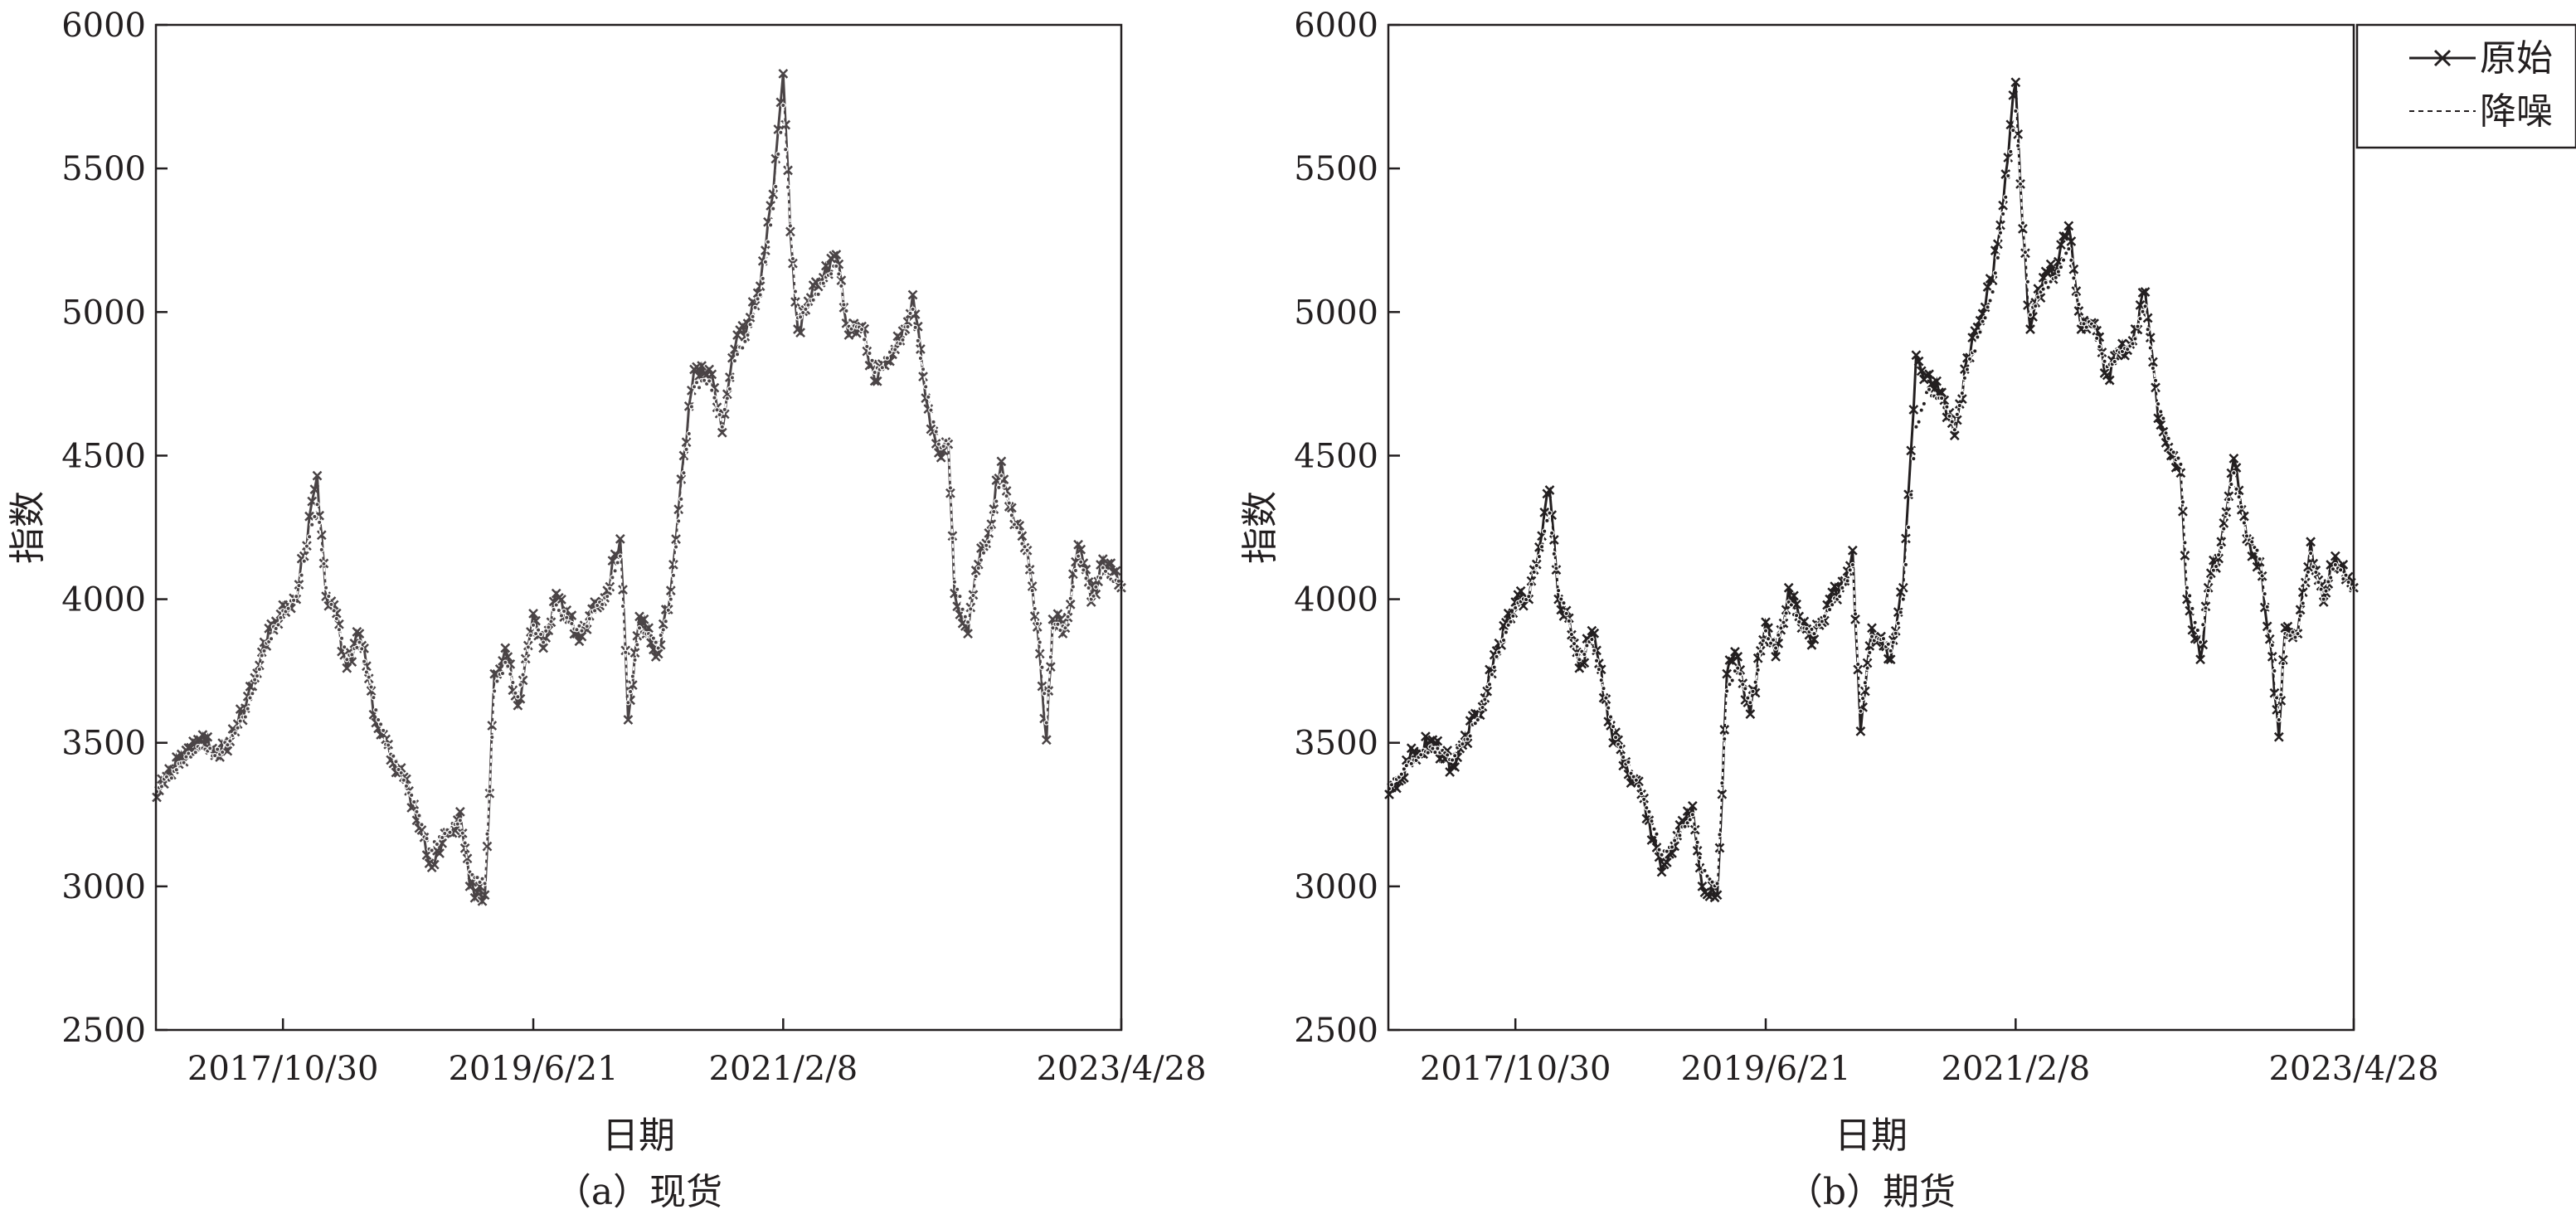  I want to click on panel-b-y-tick-label: 3000, so click(1336, 887).